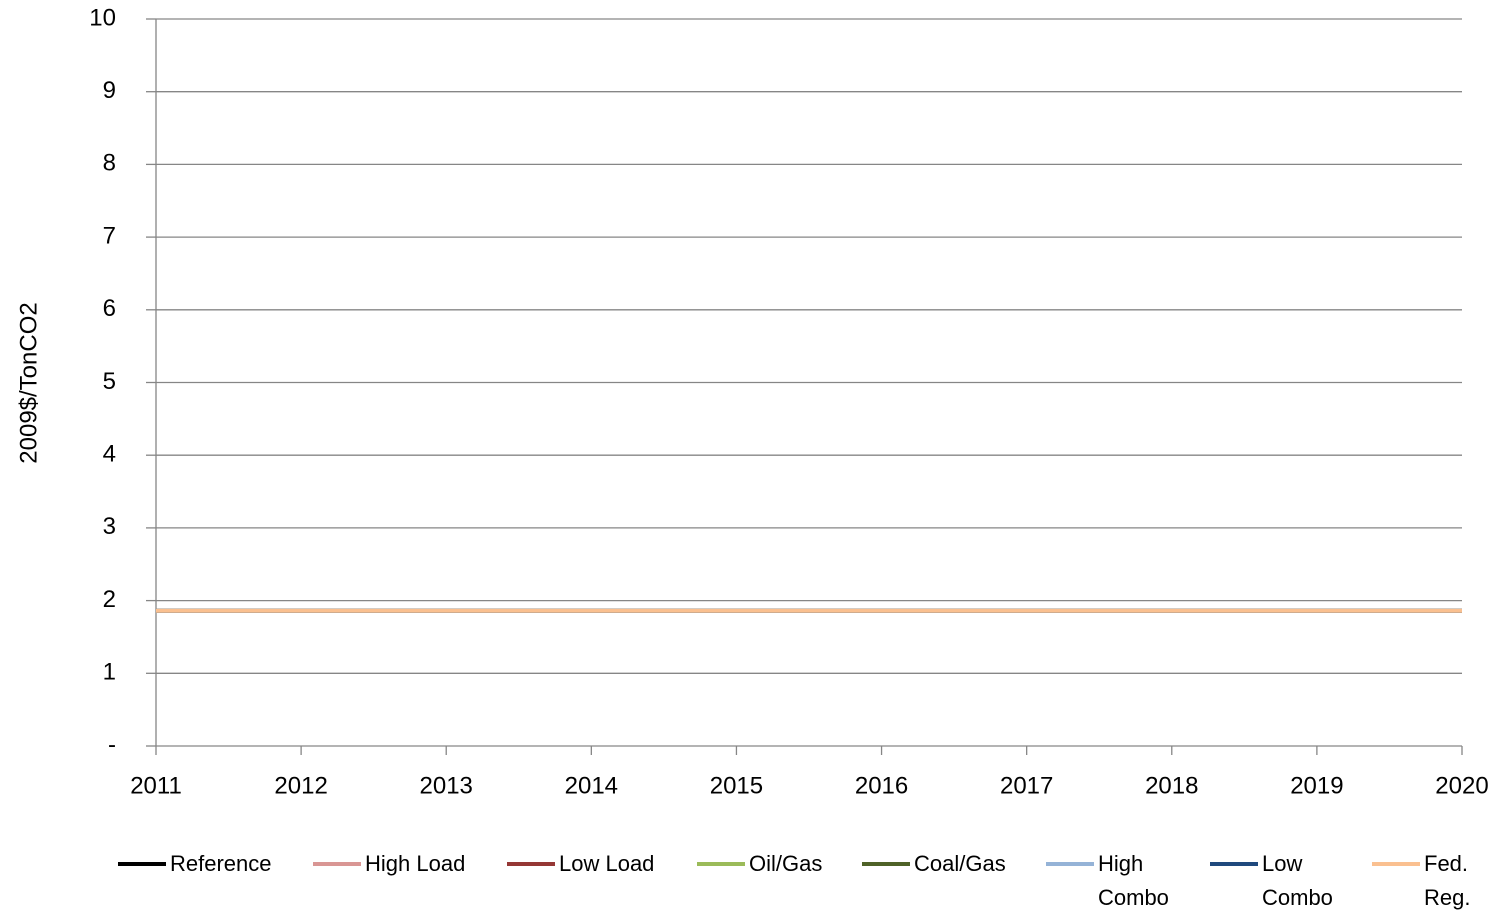  What do you see at coordinates (446, 785) in the screenshot?
I see `x-tick-label: 2013` at bounding box center [446, 785].